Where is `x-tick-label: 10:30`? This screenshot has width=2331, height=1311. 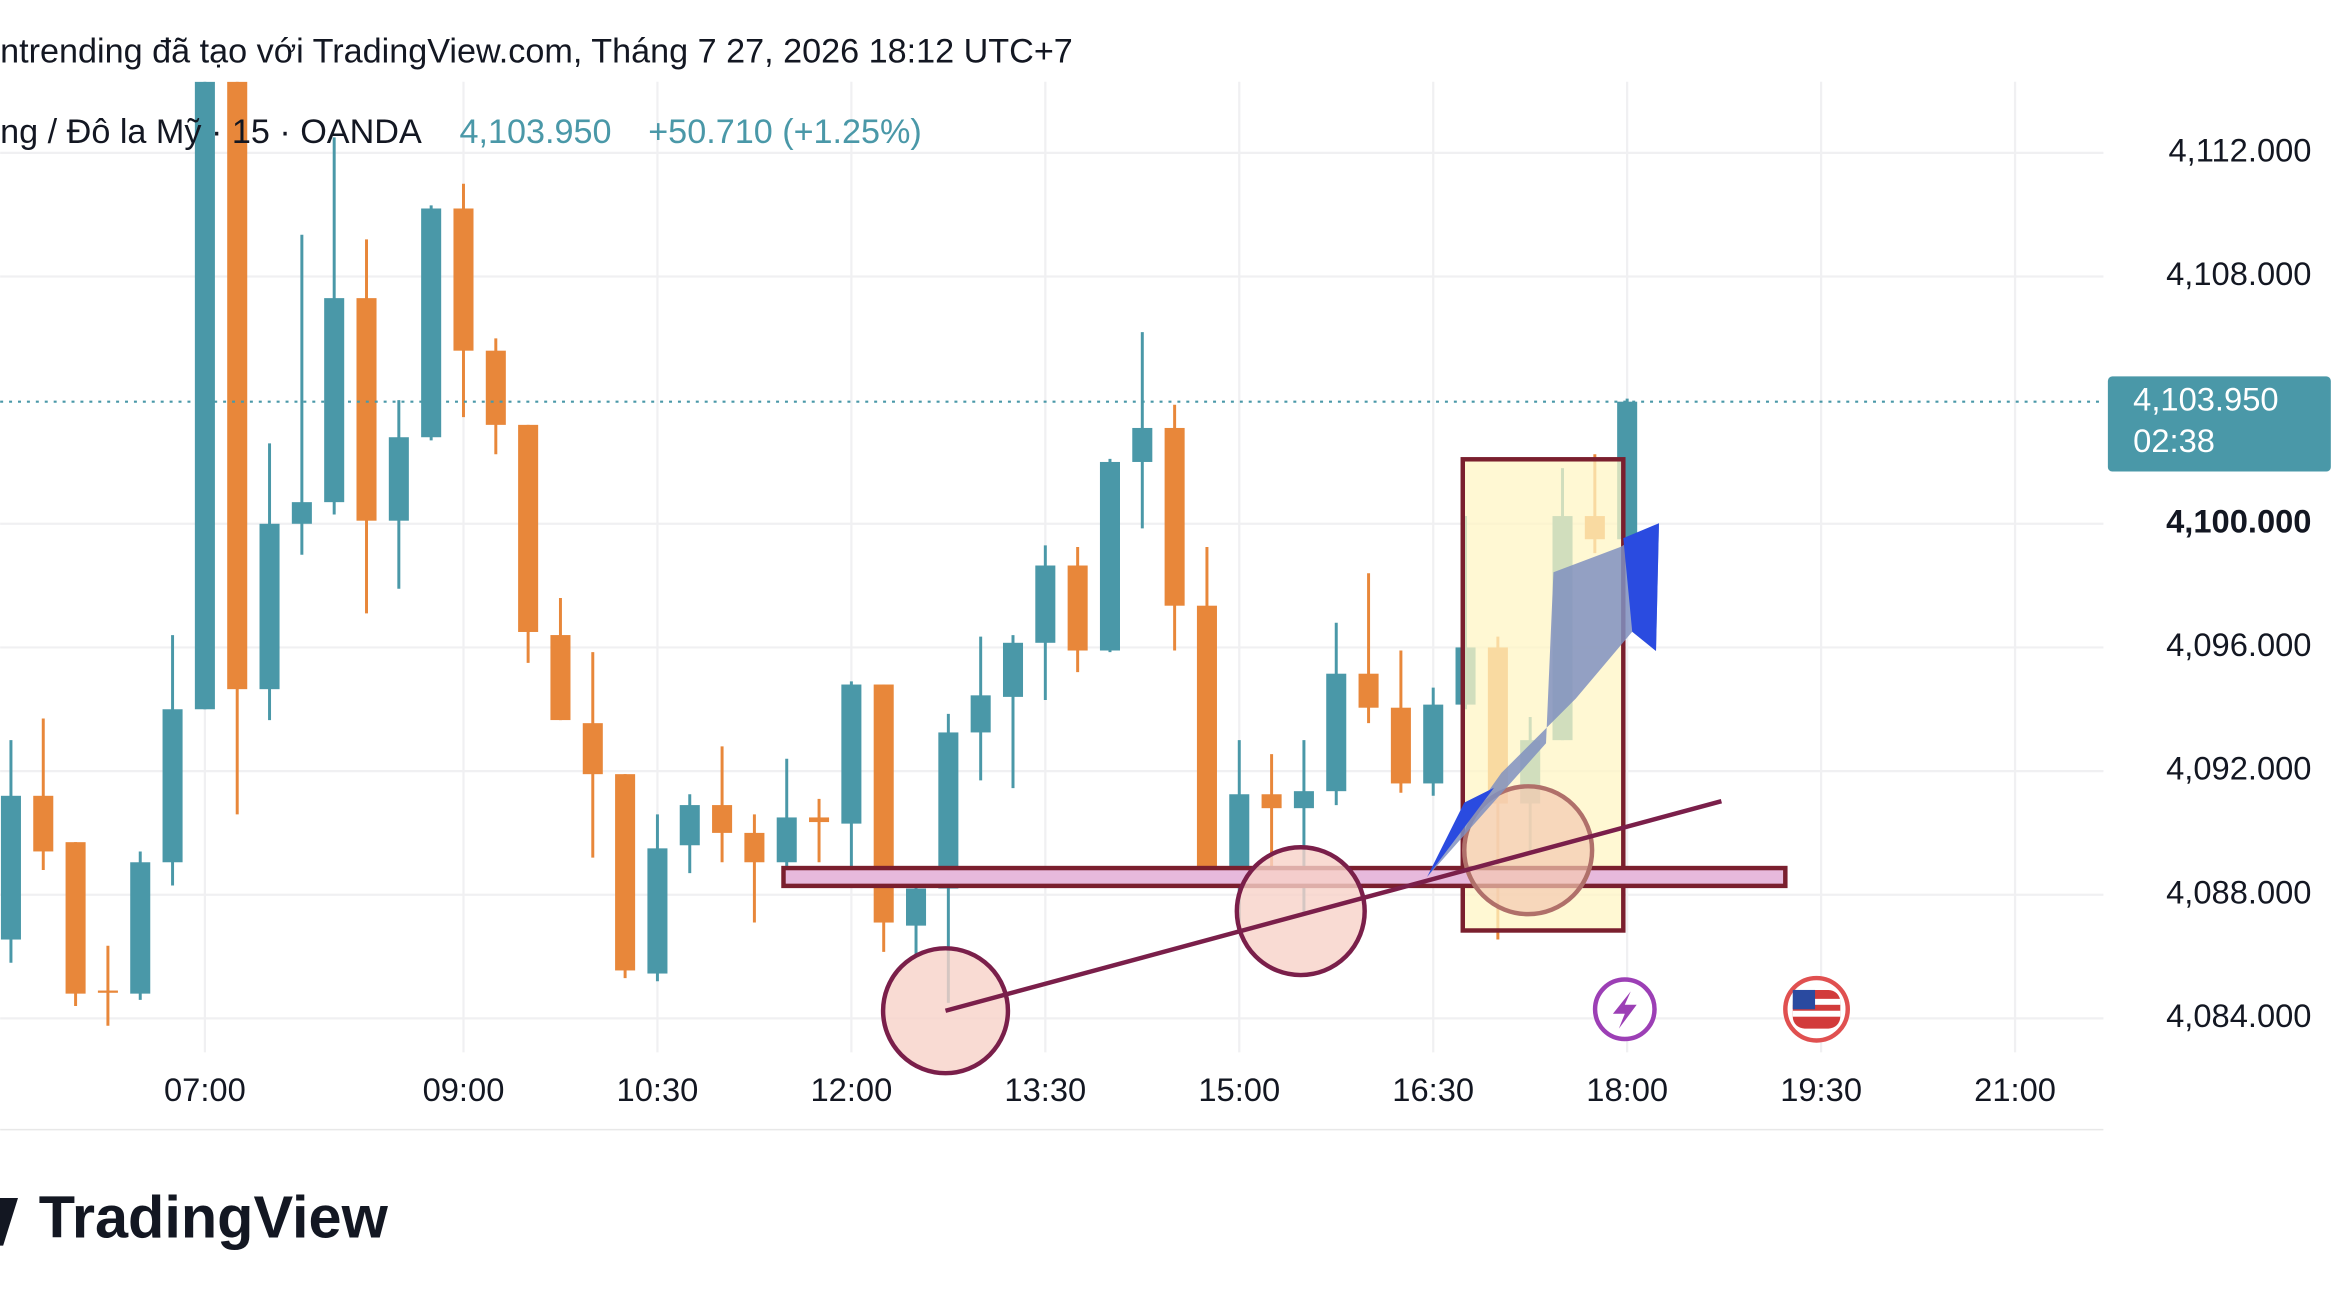 x-tick-label: 10:30 is located at coordinates (658, 1089).